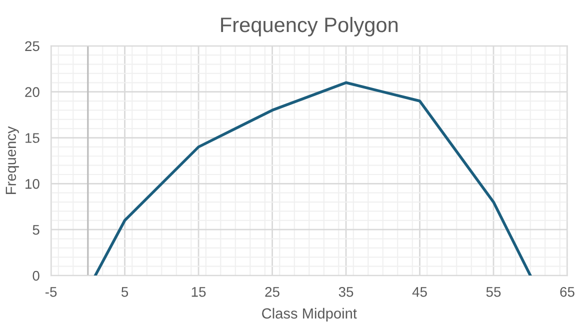  What do you see at coordinates (32, 92) in the screenshot?
I see `y-tick-label: 20` at bounding box center [32, 92].